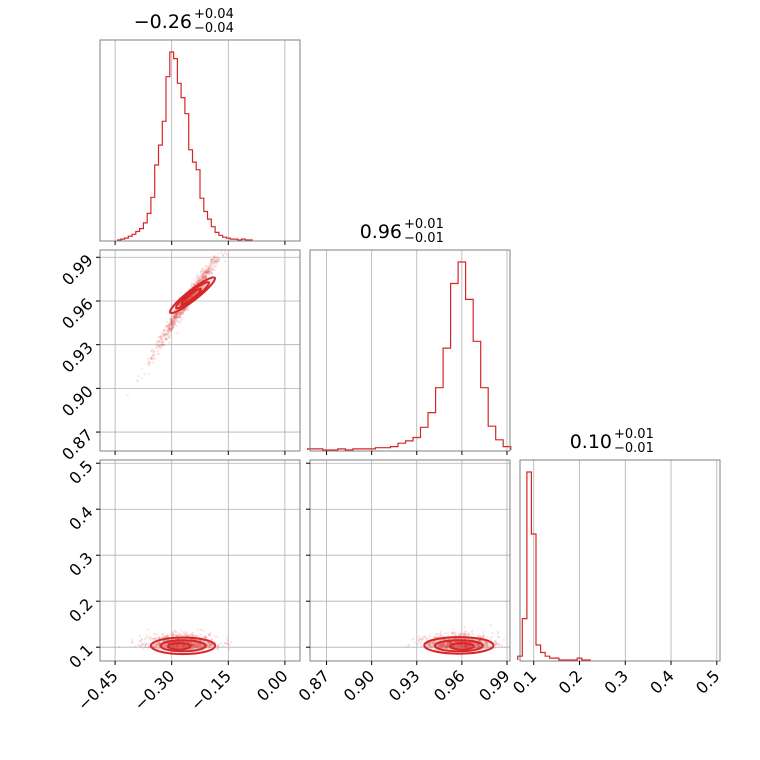  What do you see at coordinates (410, 350) in the screenshot?
I see `hist-p1-background` at bounding box center [410, 350].